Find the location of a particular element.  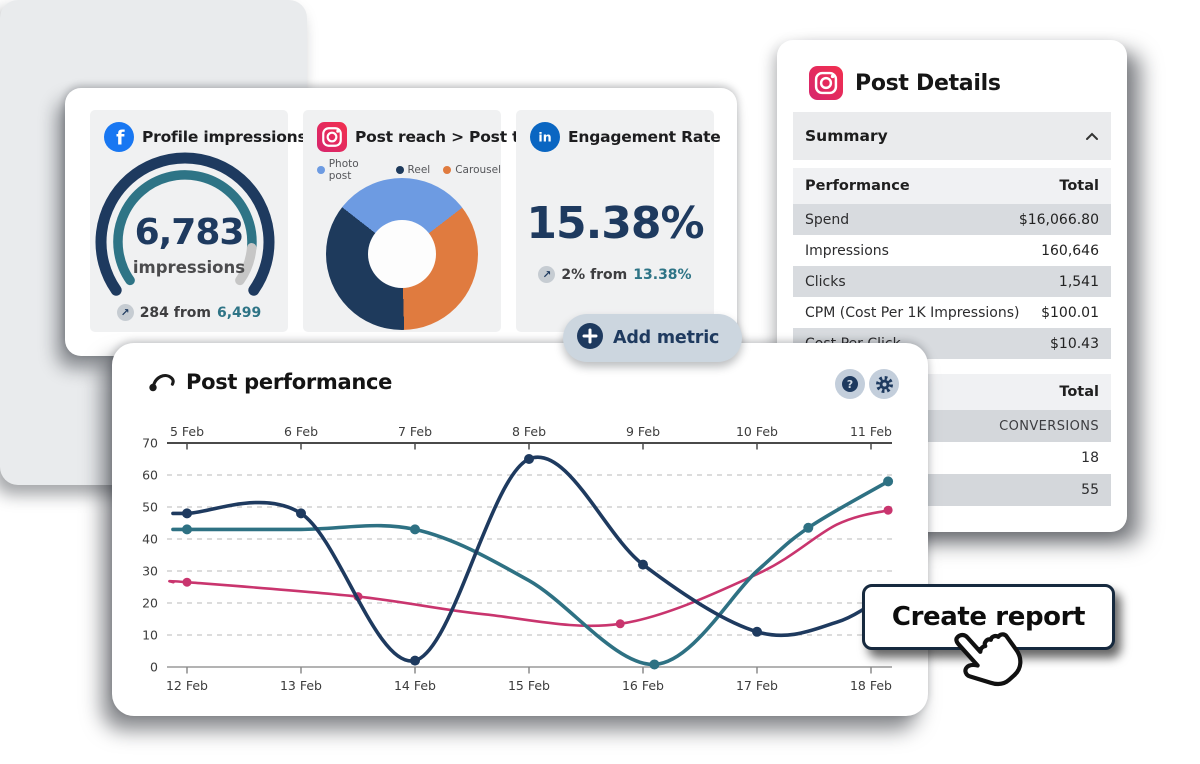

delta-text: 284 from is located at coordinates (175, 312).